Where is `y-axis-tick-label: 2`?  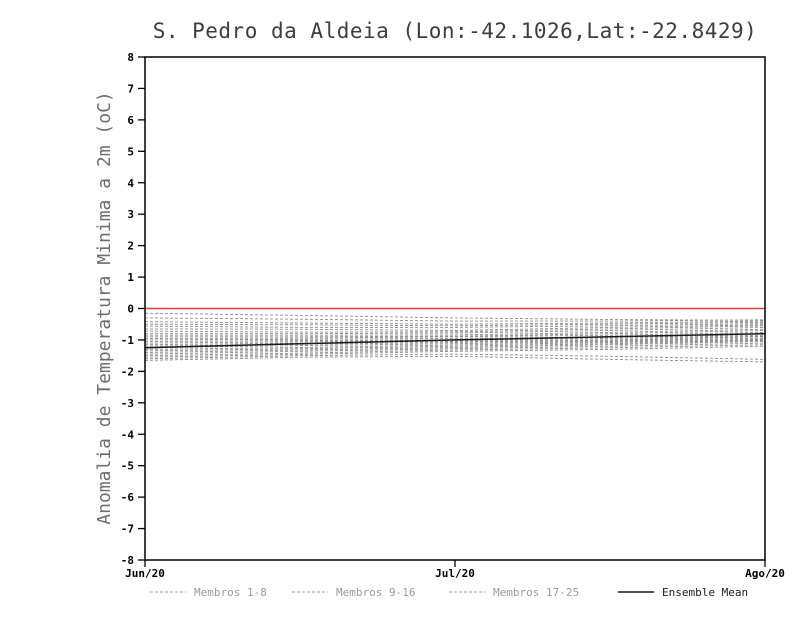
y-axis-tick-label: 2 is located at coordinates (130, 246).